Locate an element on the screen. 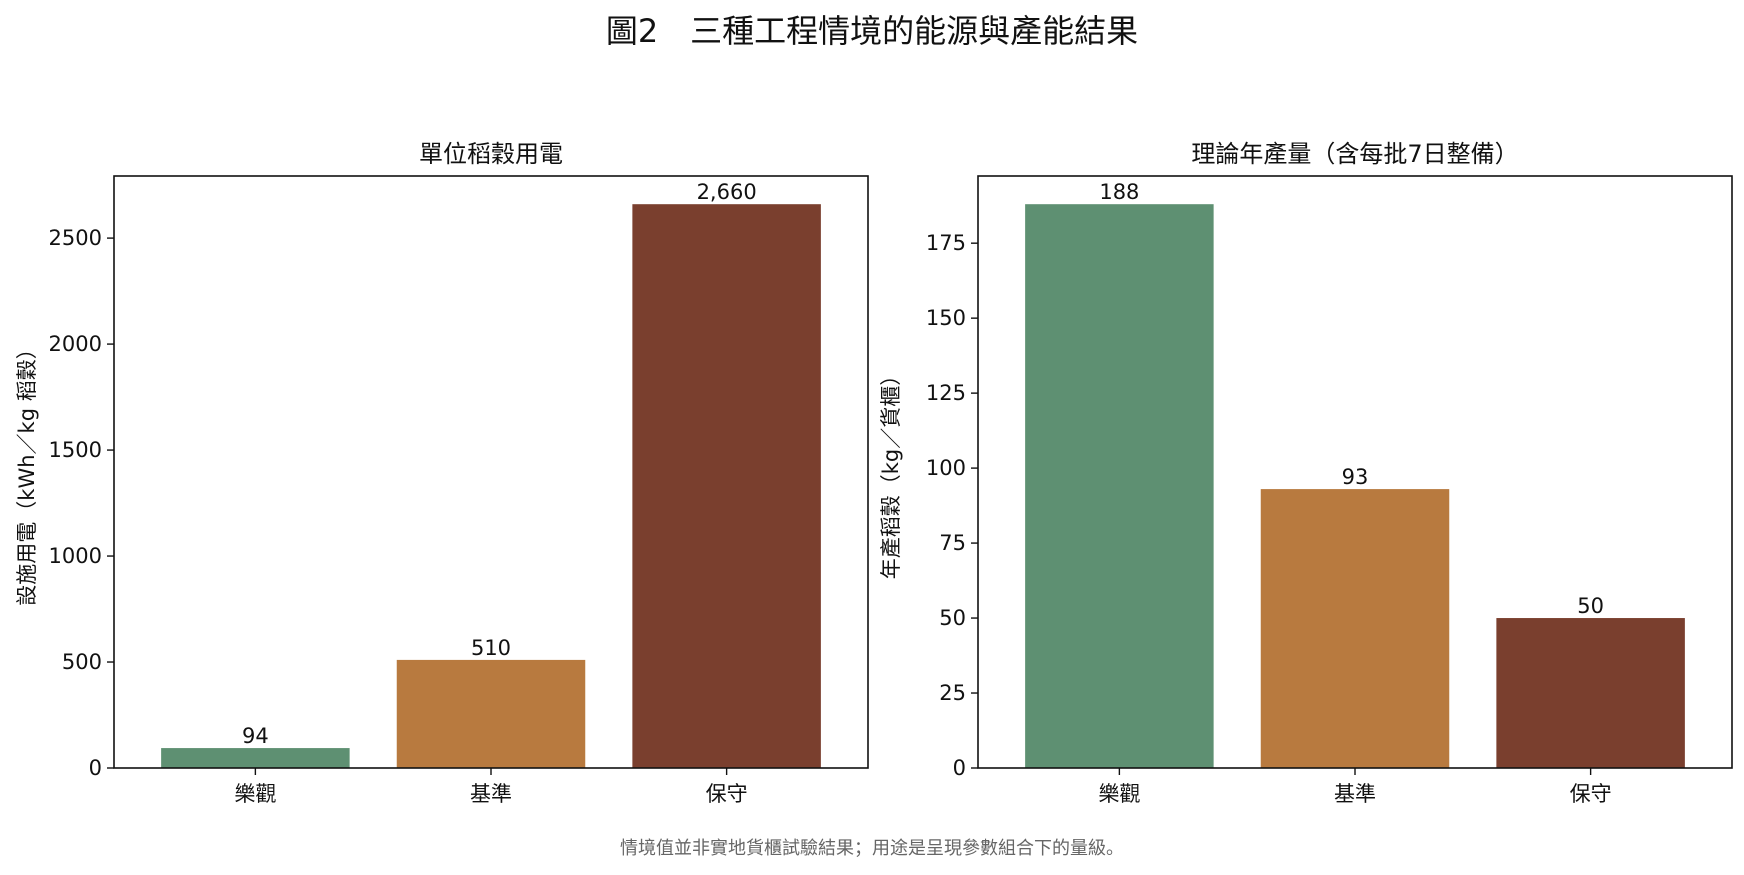  y-tick-label: 75 is located at coordinates (952, 543).